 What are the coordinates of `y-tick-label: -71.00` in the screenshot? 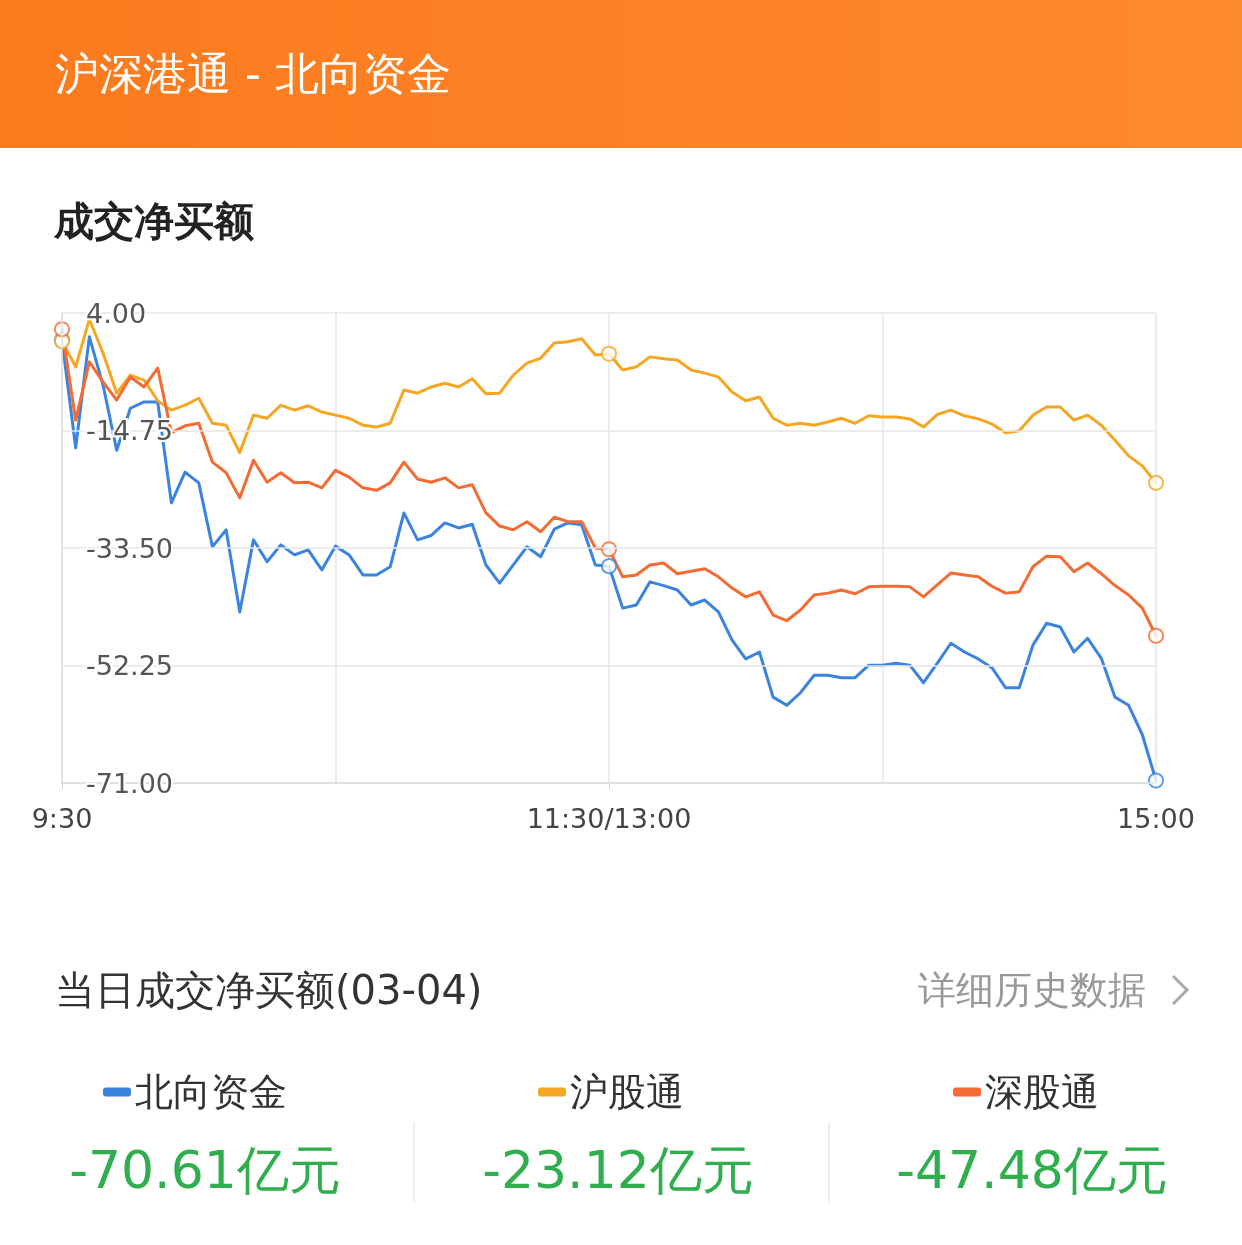 It's located at (130, 783).